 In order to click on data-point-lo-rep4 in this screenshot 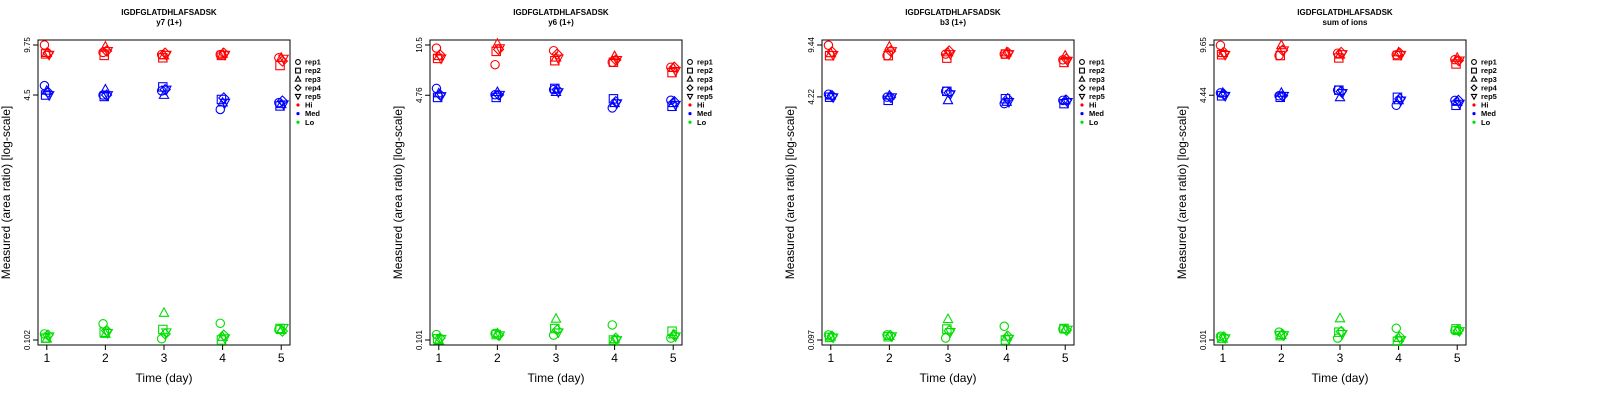, I will do `click(498, 335)`.